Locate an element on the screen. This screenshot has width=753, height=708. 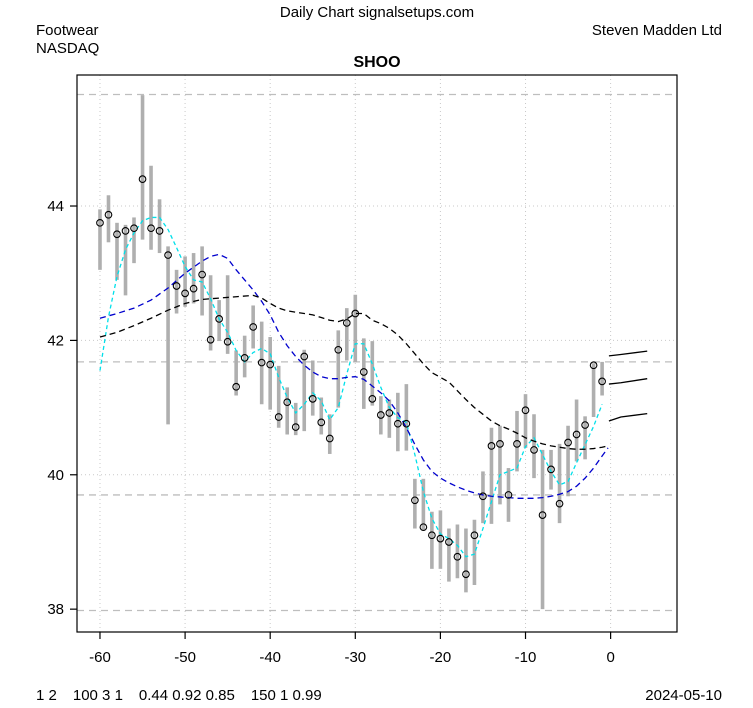
y-tick-label: 42 is located at coordinates (55, 340).